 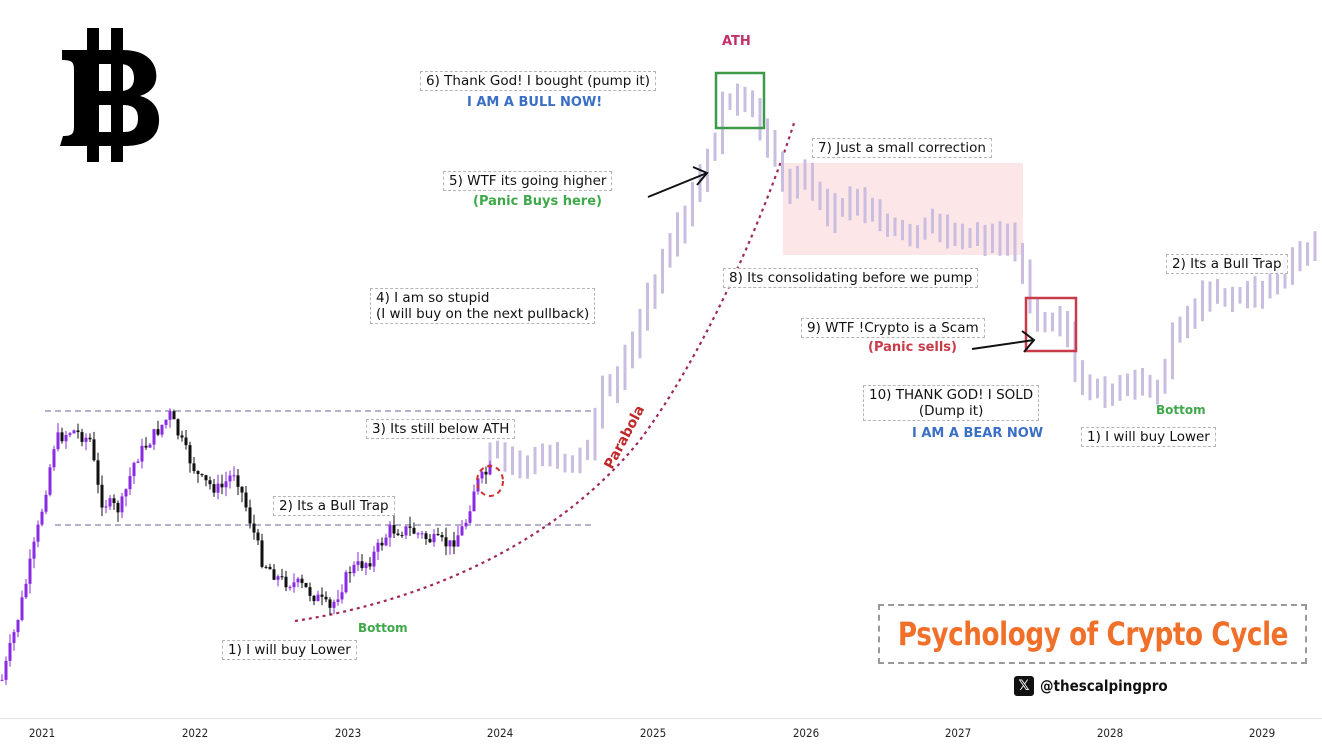 What do you see at coordinates (951, 395) in the screenshot?
I see `annotation-10-line1: 10) THANK GOD! I SOLD` at bounding box center [951, 395].